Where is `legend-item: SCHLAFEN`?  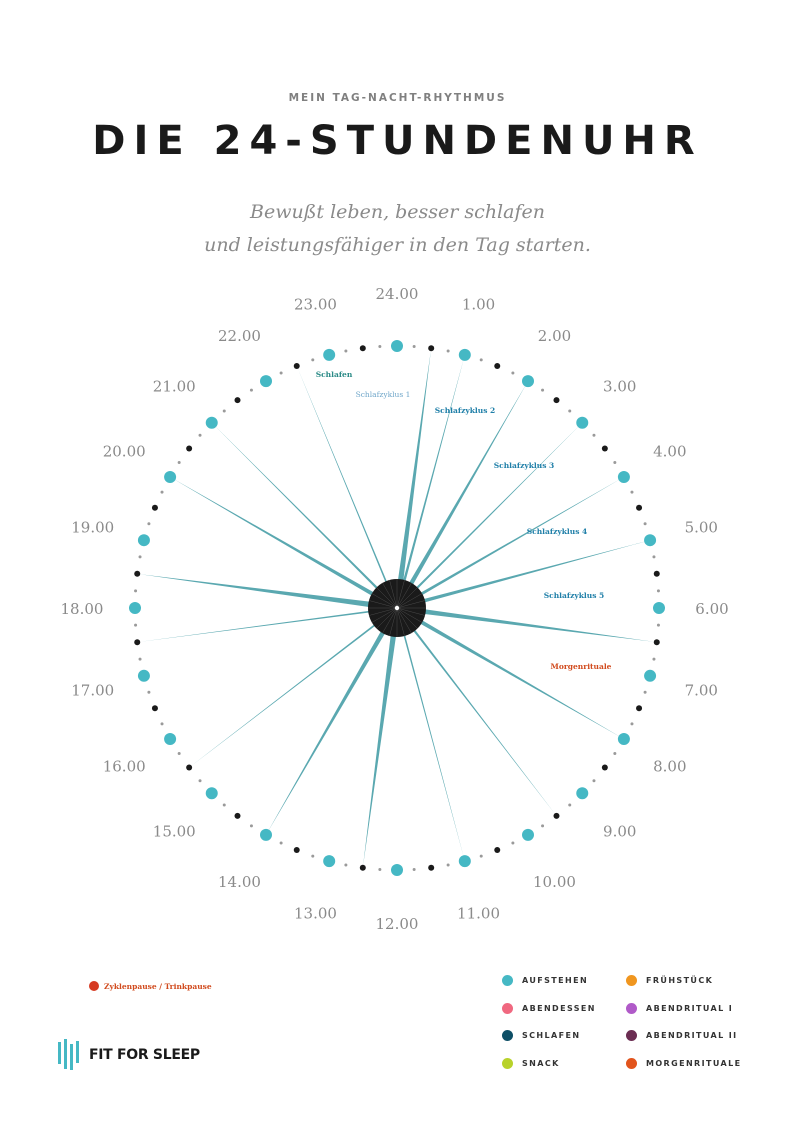 legend-item: SCHLAFEN is located at coordinates (541, 1035).